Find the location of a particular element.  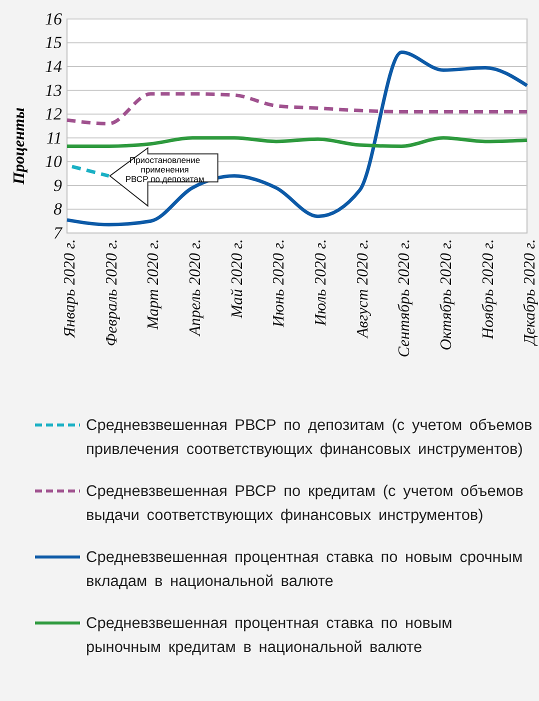

legend-label: Средневзвешенная процентная ставка по новым срочным вкладам в национальной валюте is located at coordinates (304, 569).